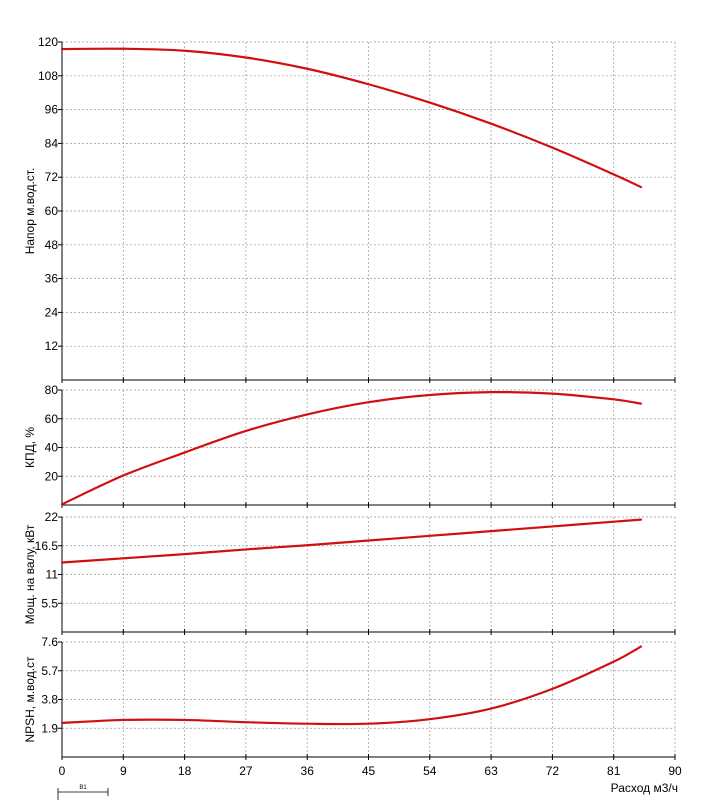 The image size is (705, 800). I want to click on y-tick-label: 12, so click(52, 346).